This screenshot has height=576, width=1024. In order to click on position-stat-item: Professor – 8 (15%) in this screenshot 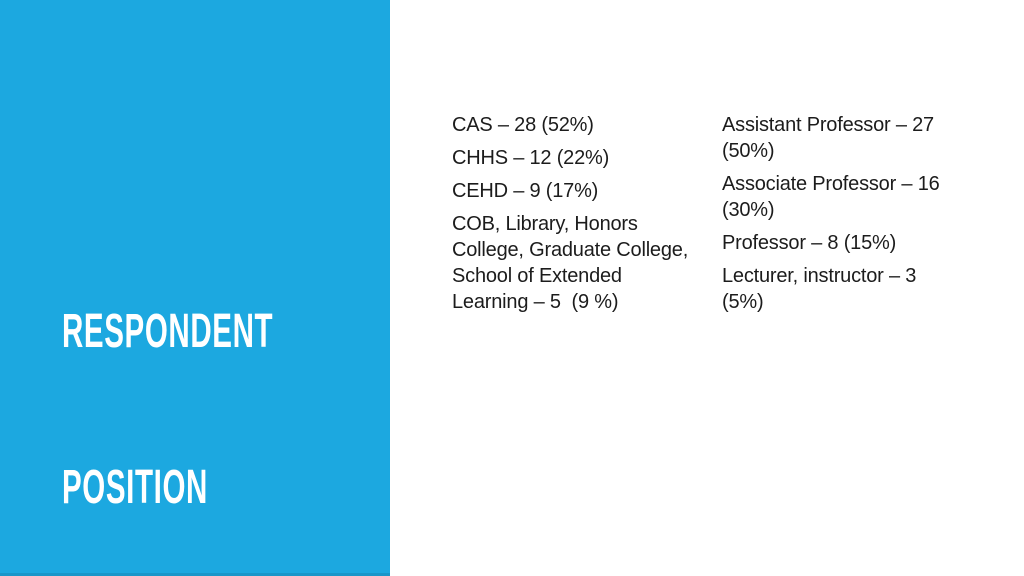, I will do `click(831, 243)`.